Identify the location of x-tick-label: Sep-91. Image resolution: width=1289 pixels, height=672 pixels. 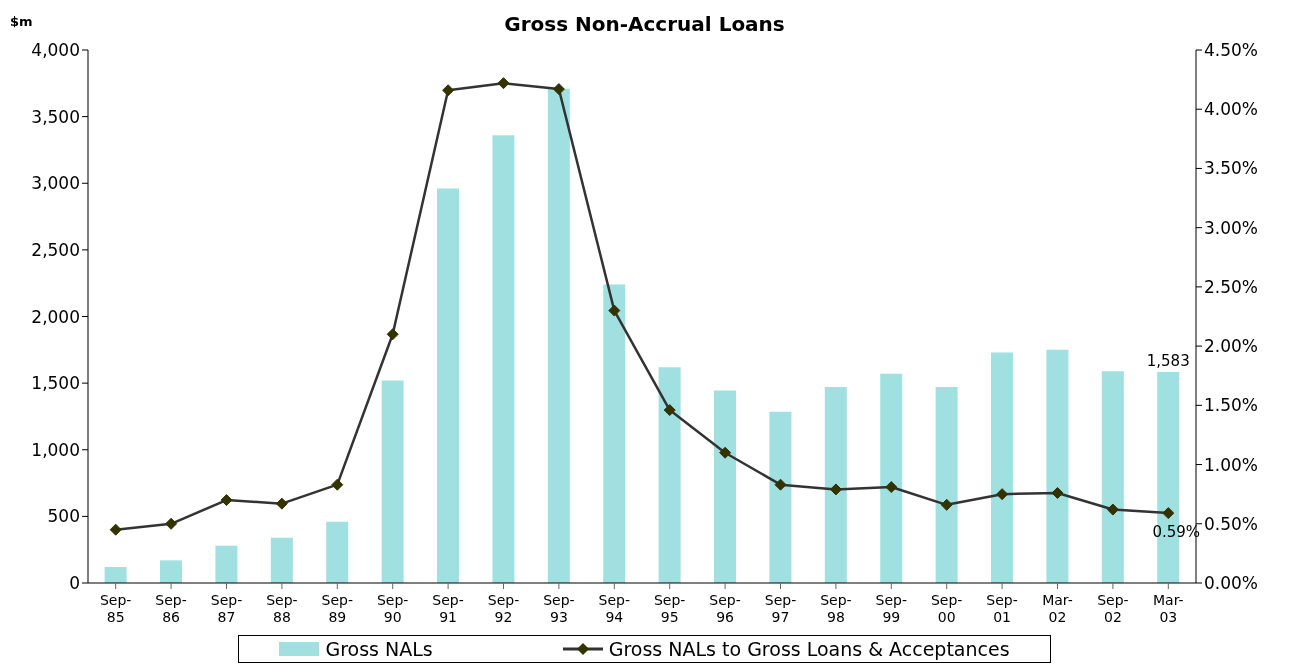
(448, 608).